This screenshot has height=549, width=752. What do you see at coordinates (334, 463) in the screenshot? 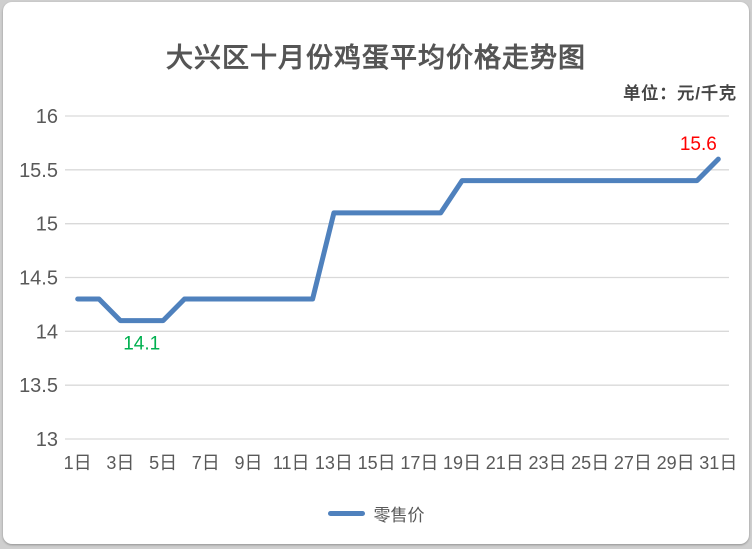
I see `x-tick-label: 13日` at bounding box center [334, 463].